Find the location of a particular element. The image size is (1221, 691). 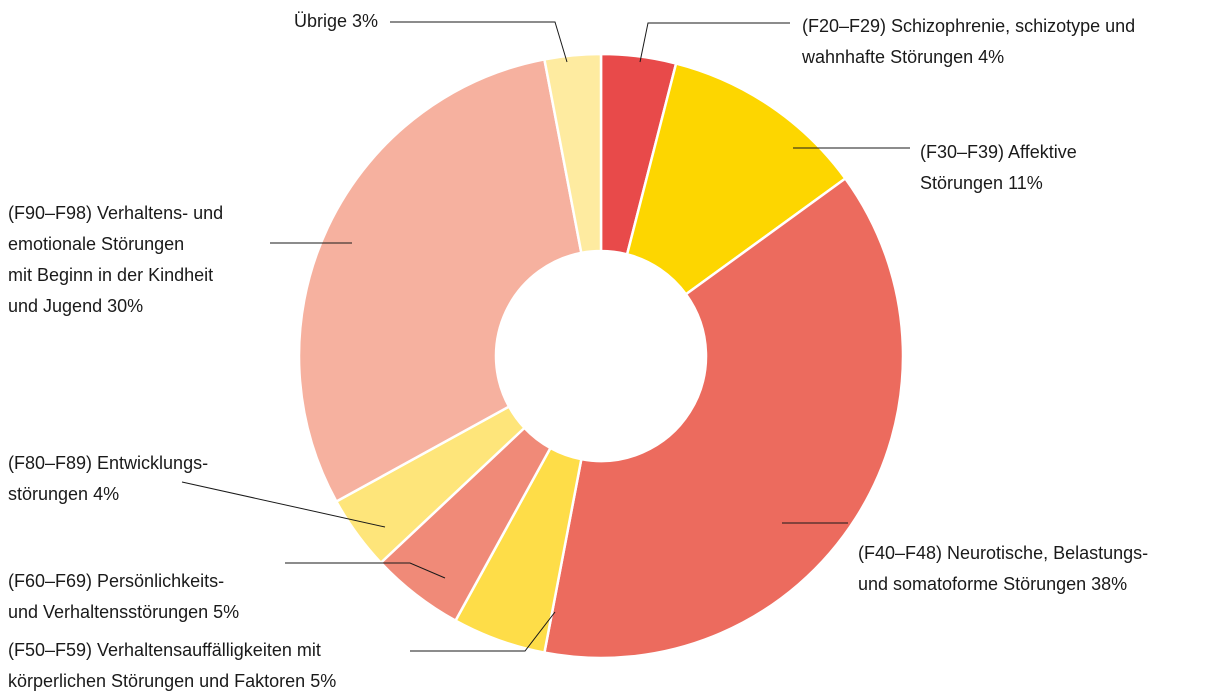

label-line: Übrige is located at coordinates (320, 21).